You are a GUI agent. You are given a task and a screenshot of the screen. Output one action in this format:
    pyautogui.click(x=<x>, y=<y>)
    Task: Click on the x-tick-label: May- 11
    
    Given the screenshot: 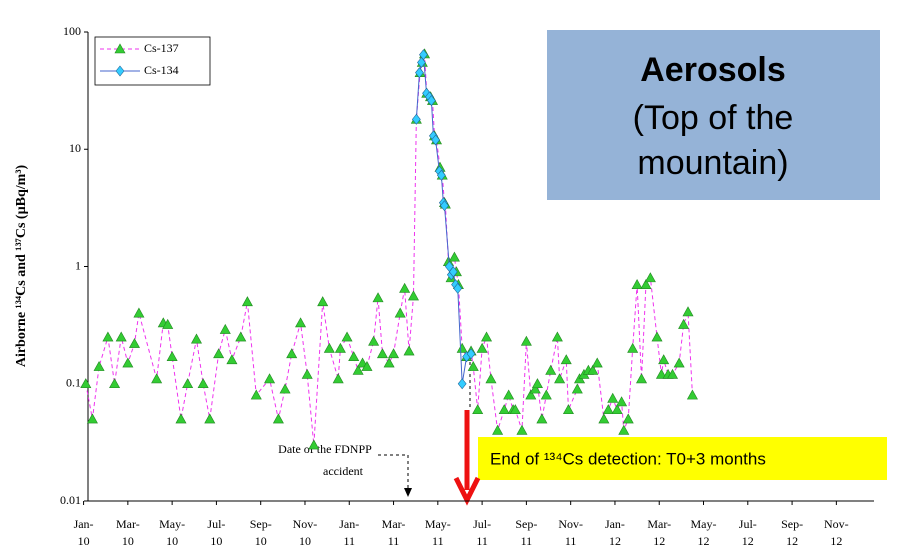 What is the action you would take?
    pyautogui.click(x=438, y=532)
    